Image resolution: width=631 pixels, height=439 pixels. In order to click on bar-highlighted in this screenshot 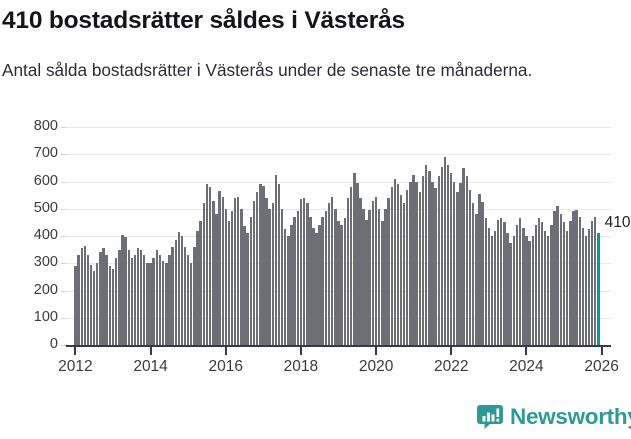, I will do `click(598, 289)`.